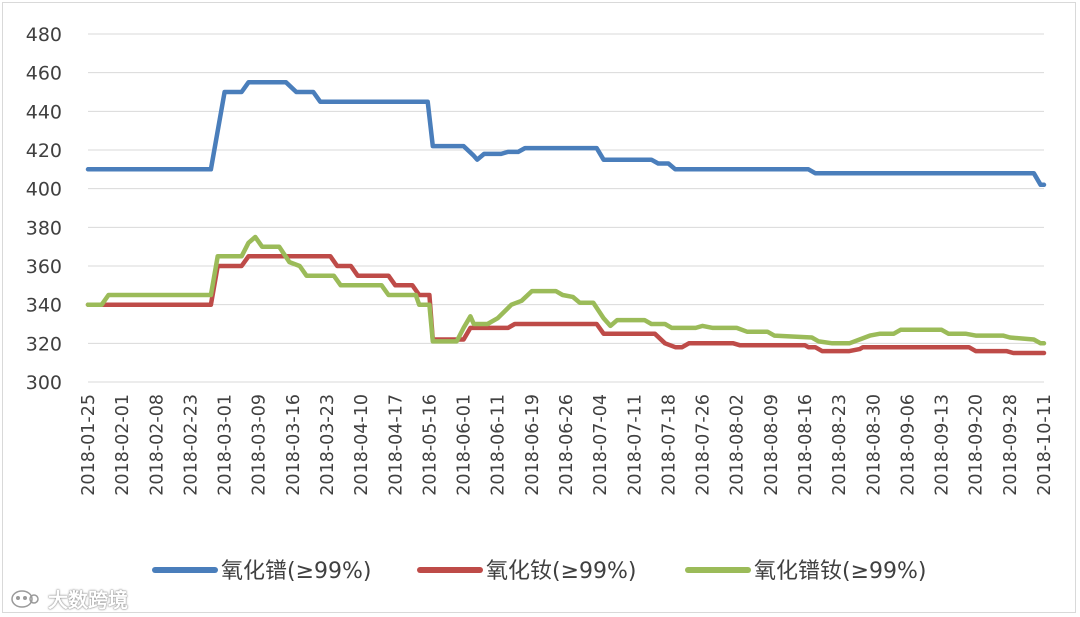 The width and height of the screenshot is (1080, 617). Describe the element at coordinates (157, 445) in the screenshot. I see `x-tick-label: 2018-02-08` at that location.